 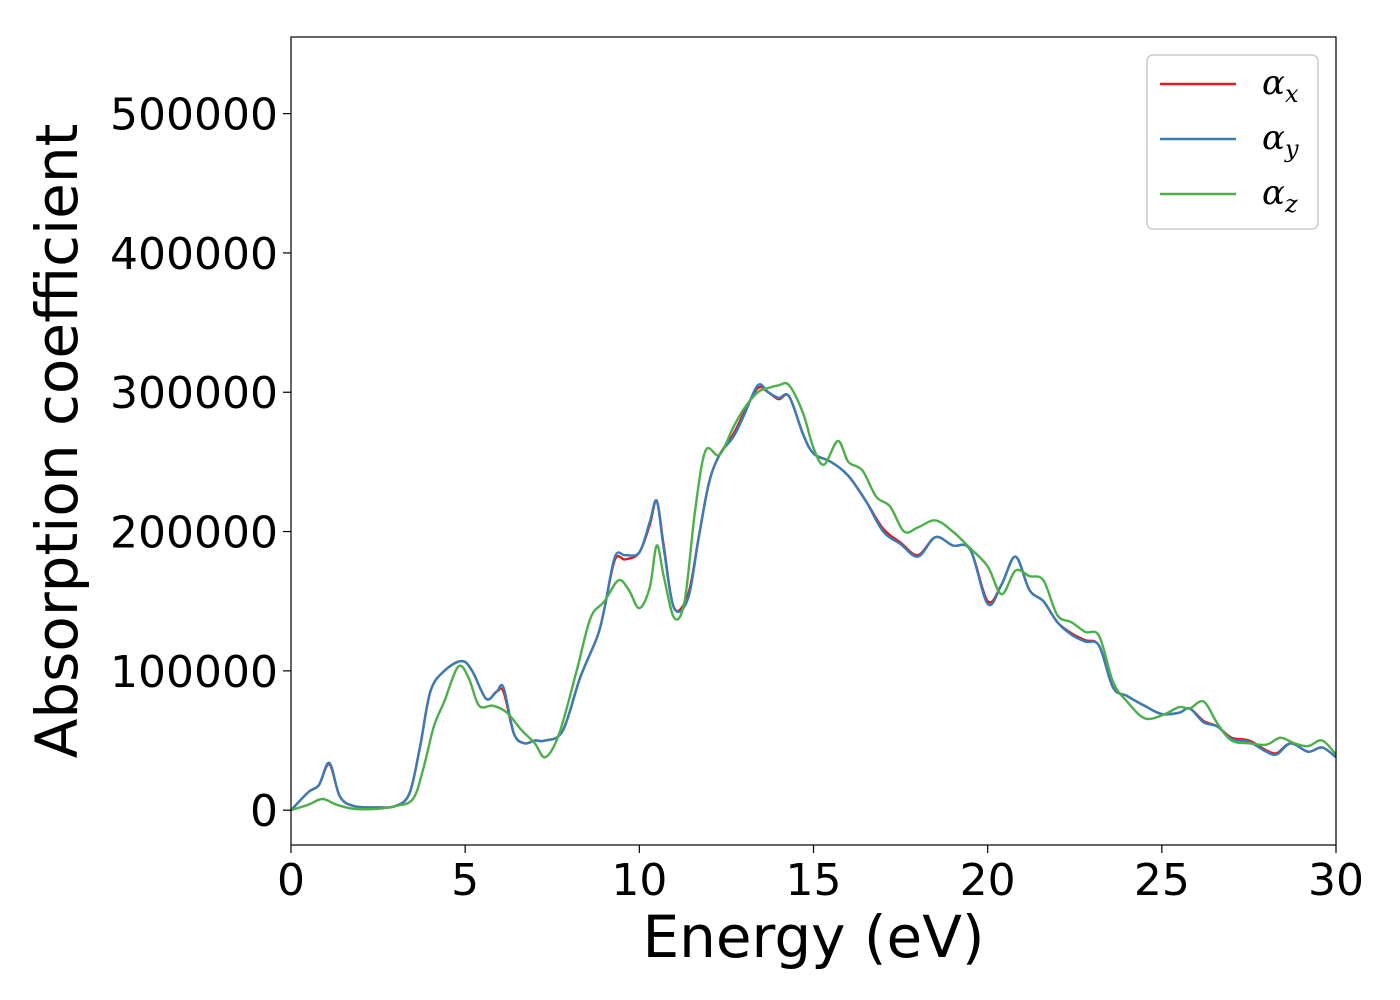 What do you see at coordinates (194, 115) in the screenshot?
I see `y-tick-label: 500000` at bounding box center [194, 115].